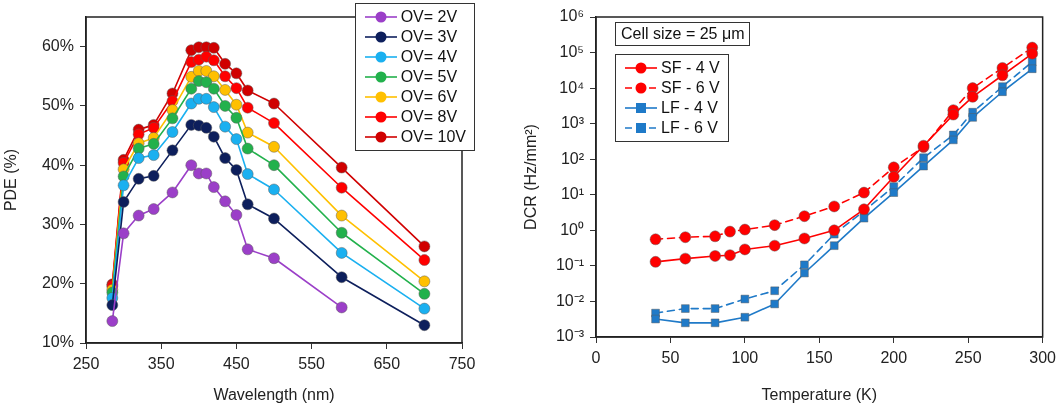 Image resolution: width=1062 pixels, height=407 pixels. I want to click on y-tick-label: 10⁰, so click(572, 229).